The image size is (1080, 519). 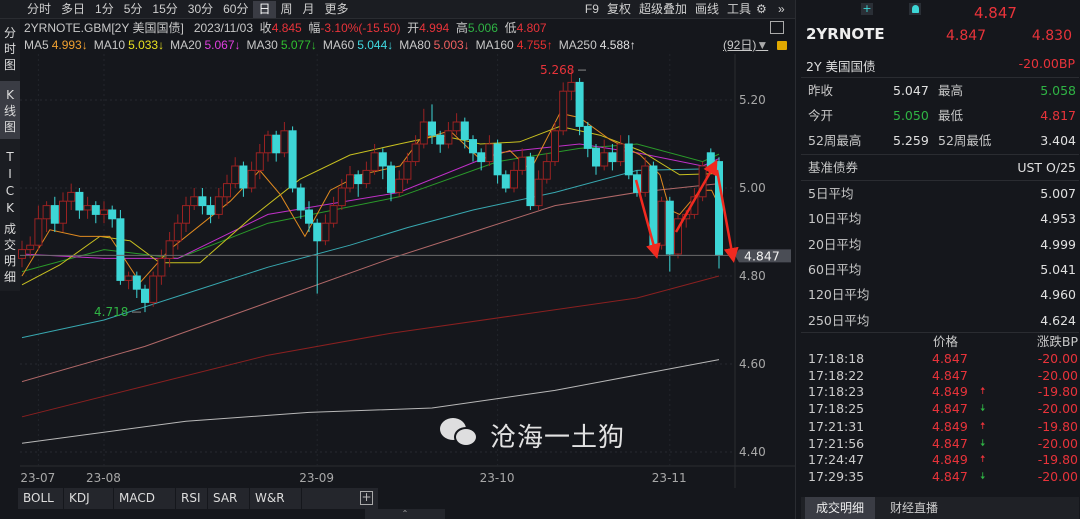 What do you see at coordinates (950, 392) in the screenshot?
I see `tick-price: 4.849` at bounding box center [950, 392].